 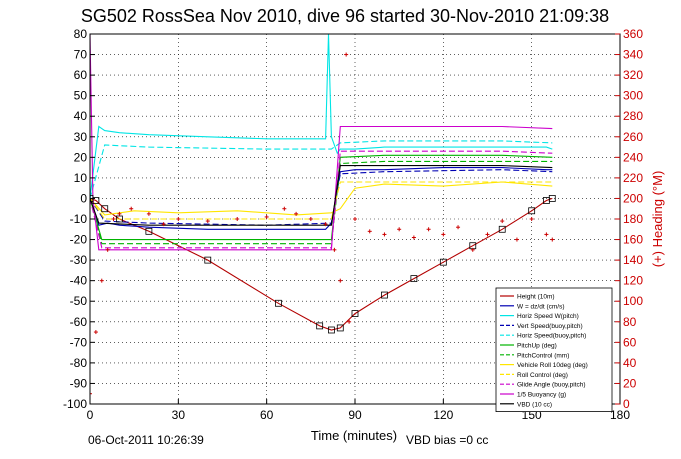 I want to click on y-tick-label: 40, so click(x=81, y=116).